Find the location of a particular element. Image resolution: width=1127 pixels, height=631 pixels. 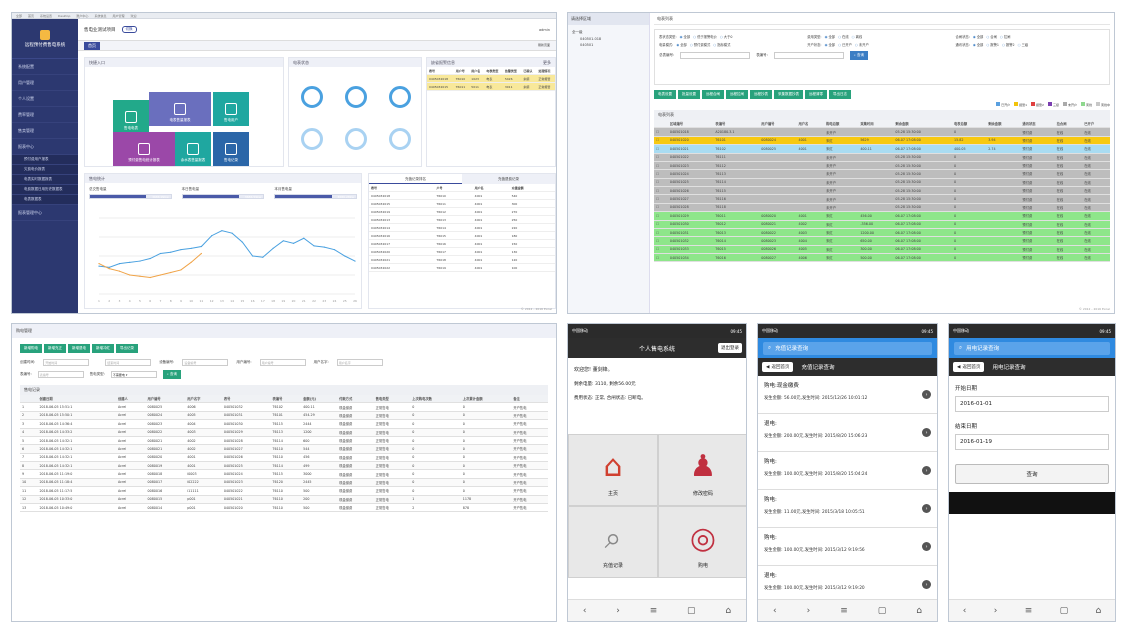

bookmark-item: Desktop is located at coordinates (64, 15).